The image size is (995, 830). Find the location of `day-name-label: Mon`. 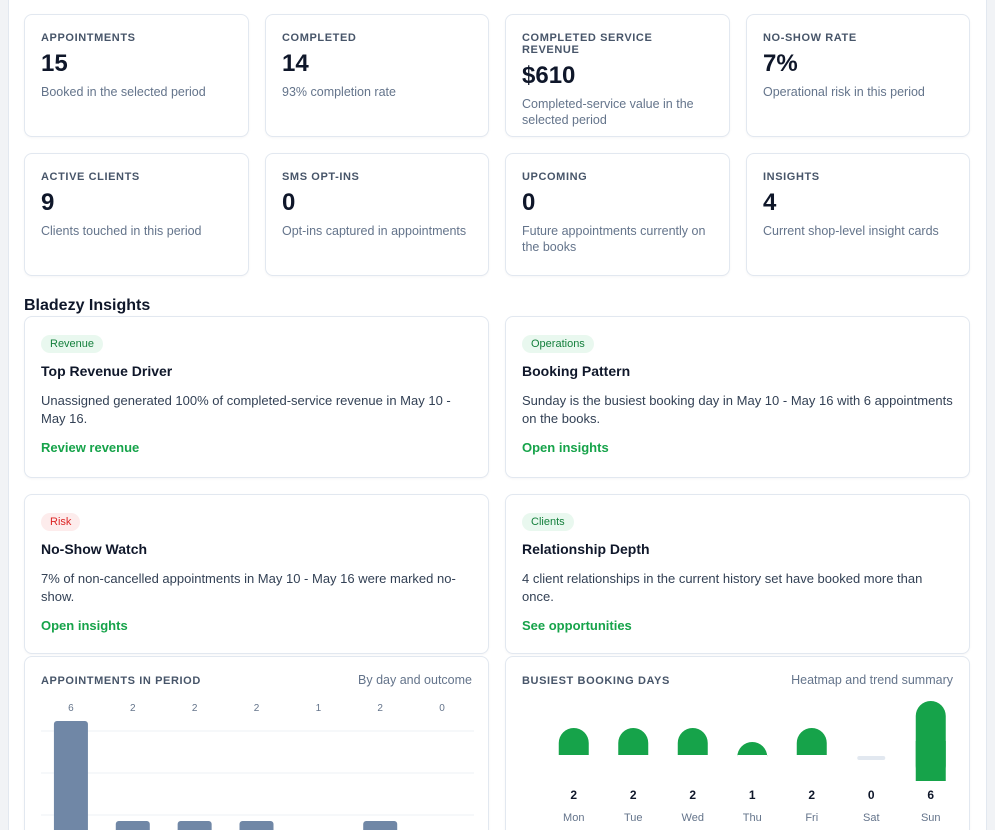

day-name-label: Mon is located at coordinates (573, 818).